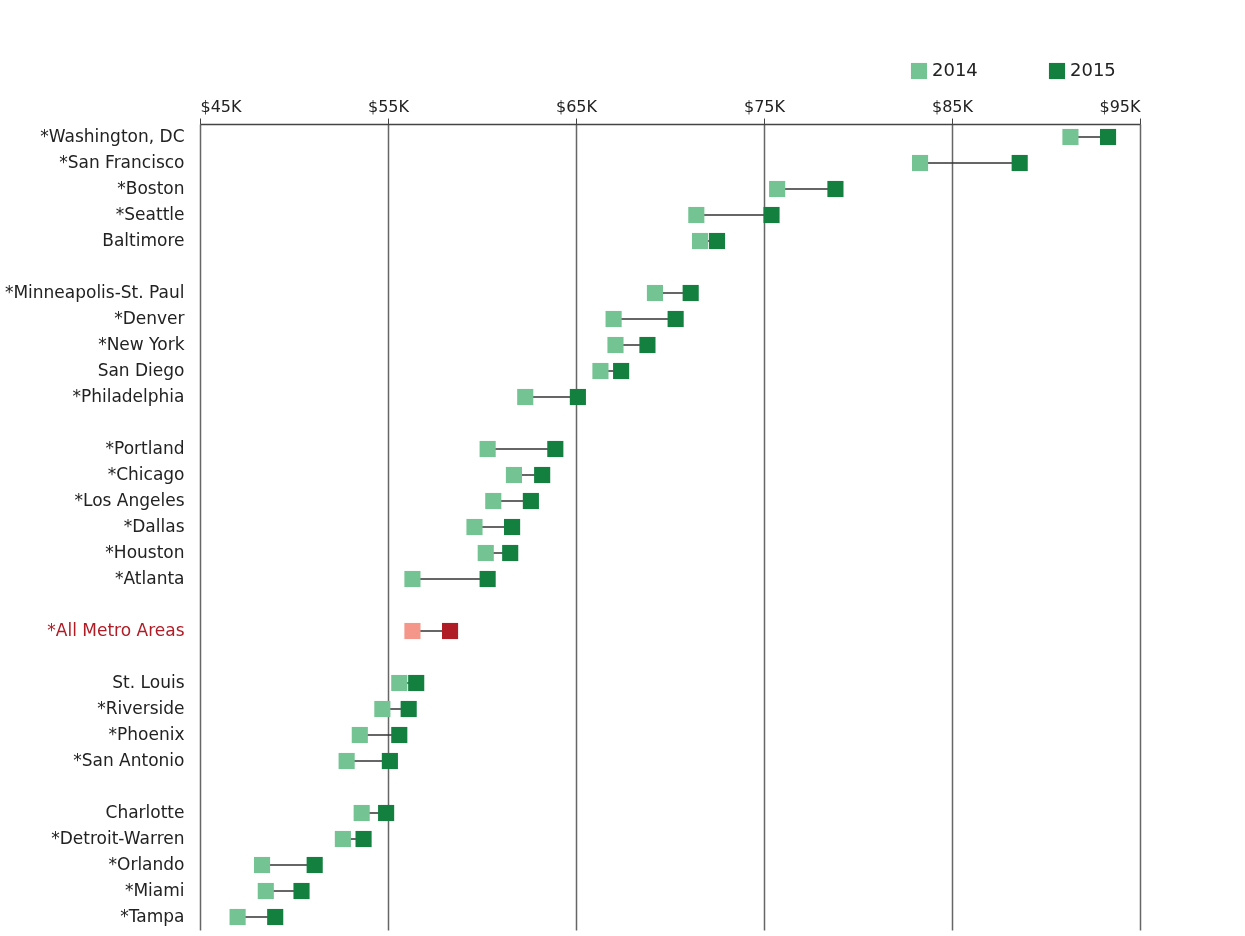  Describe the element at coordinates (141, 370) in the screenshot. I see `y-tick-label: San Diego` at that location.